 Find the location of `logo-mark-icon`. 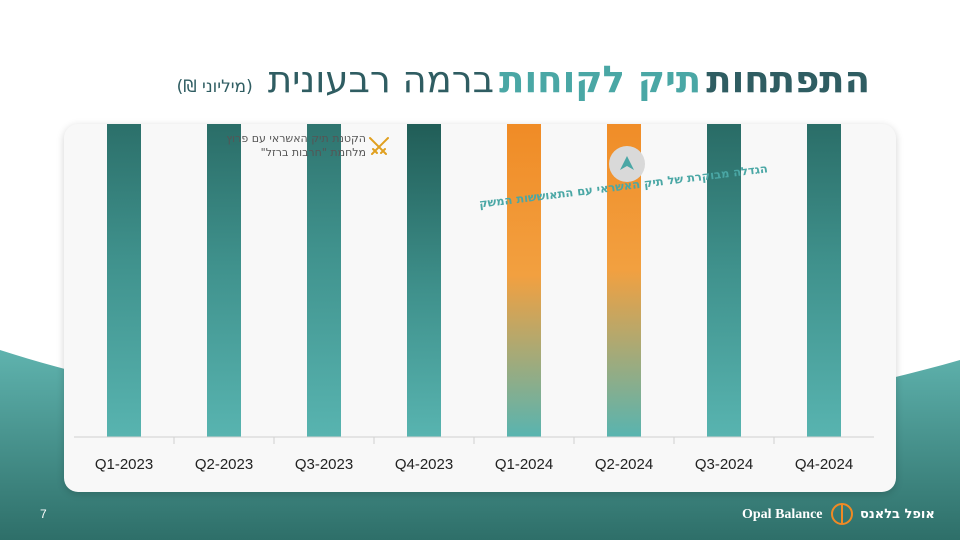

logo-mark-icon is located at coordinates (842, 514).